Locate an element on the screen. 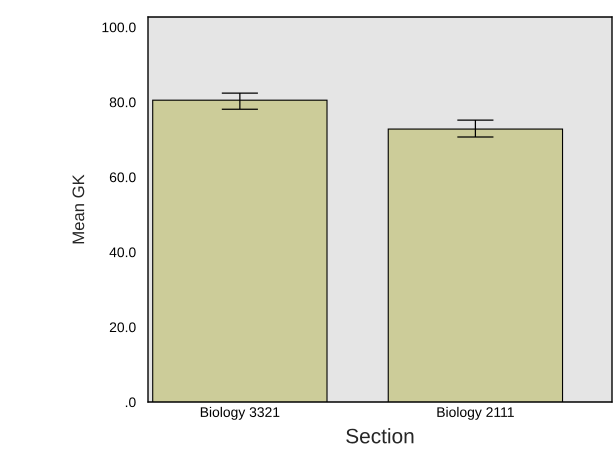  y-tick-label: 60.0 is located at coordinates (123, 177).